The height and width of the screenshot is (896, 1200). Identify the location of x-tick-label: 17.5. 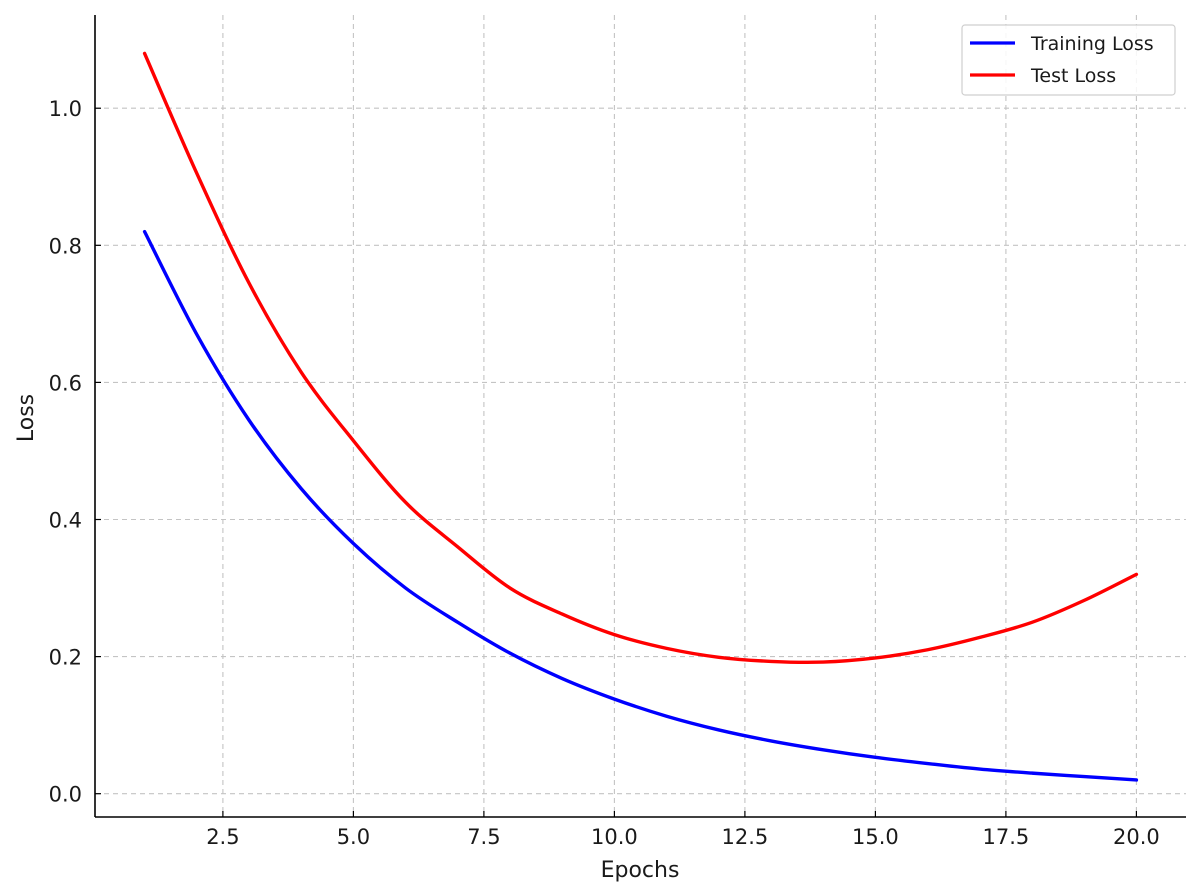
(1006, 837).